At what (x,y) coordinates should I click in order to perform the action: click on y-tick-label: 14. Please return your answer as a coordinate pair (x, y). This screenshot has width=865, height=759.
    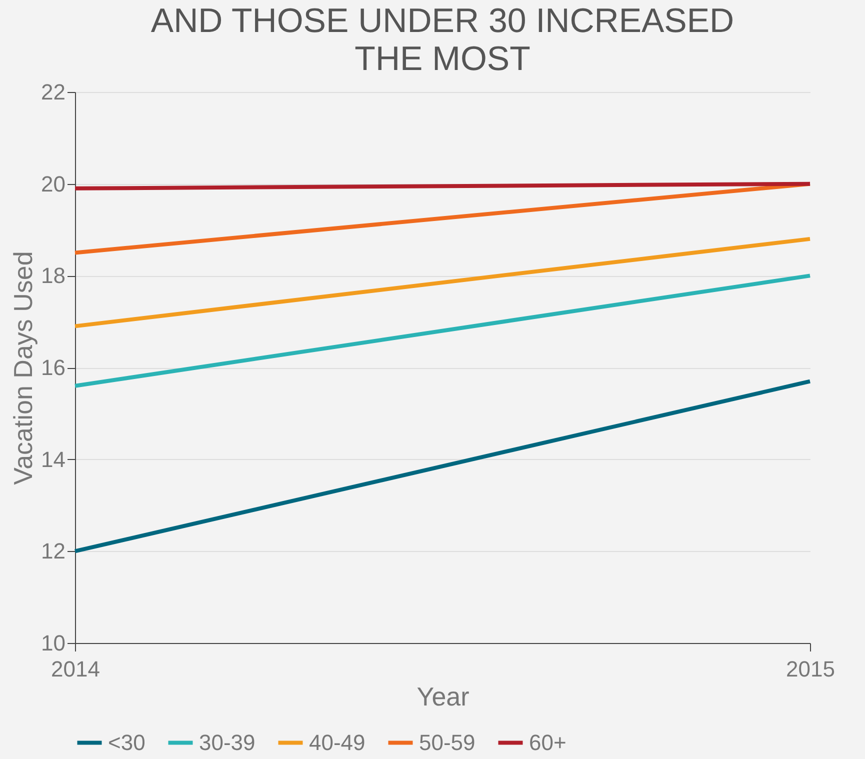
    Looking at the image, I should click on (53, 459).